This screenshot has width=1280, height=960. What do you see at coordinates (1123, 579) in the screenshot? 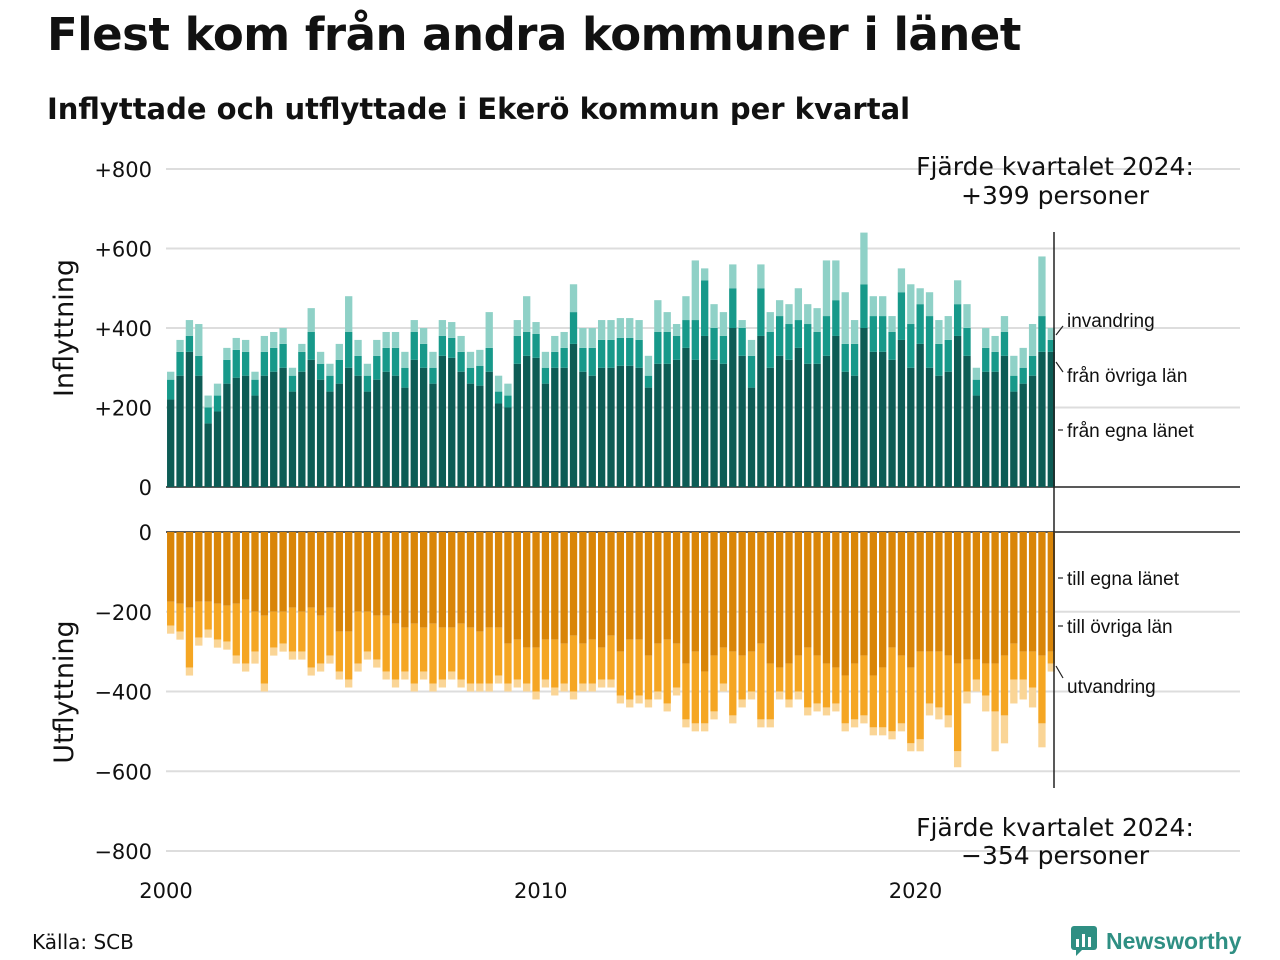
I see `label-till-egna-lanet: till egna länet` at bounding box center [1123, 579].